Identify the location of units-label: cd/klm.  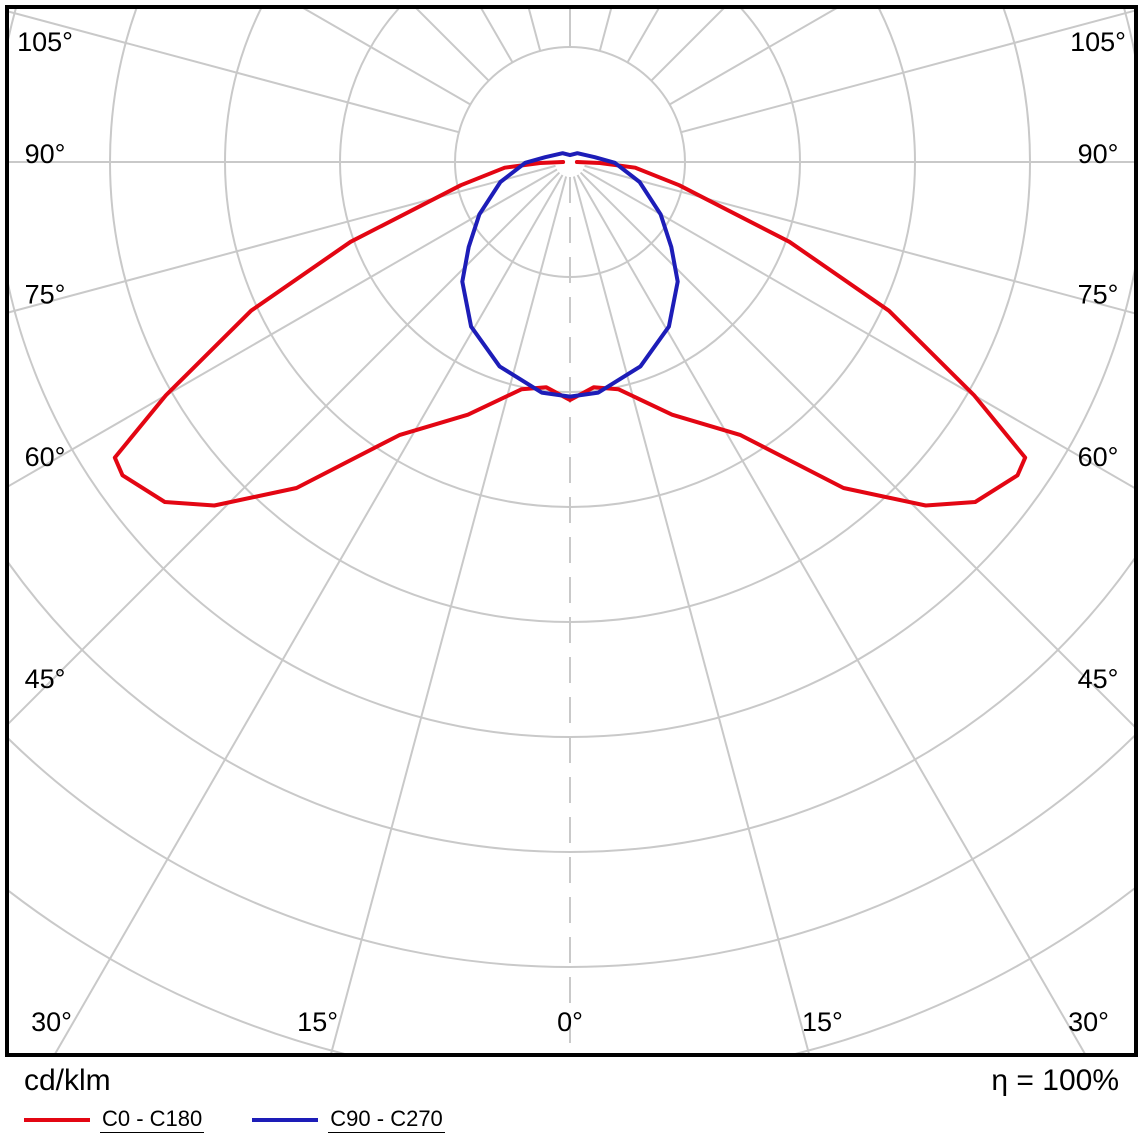
(67, 1080).